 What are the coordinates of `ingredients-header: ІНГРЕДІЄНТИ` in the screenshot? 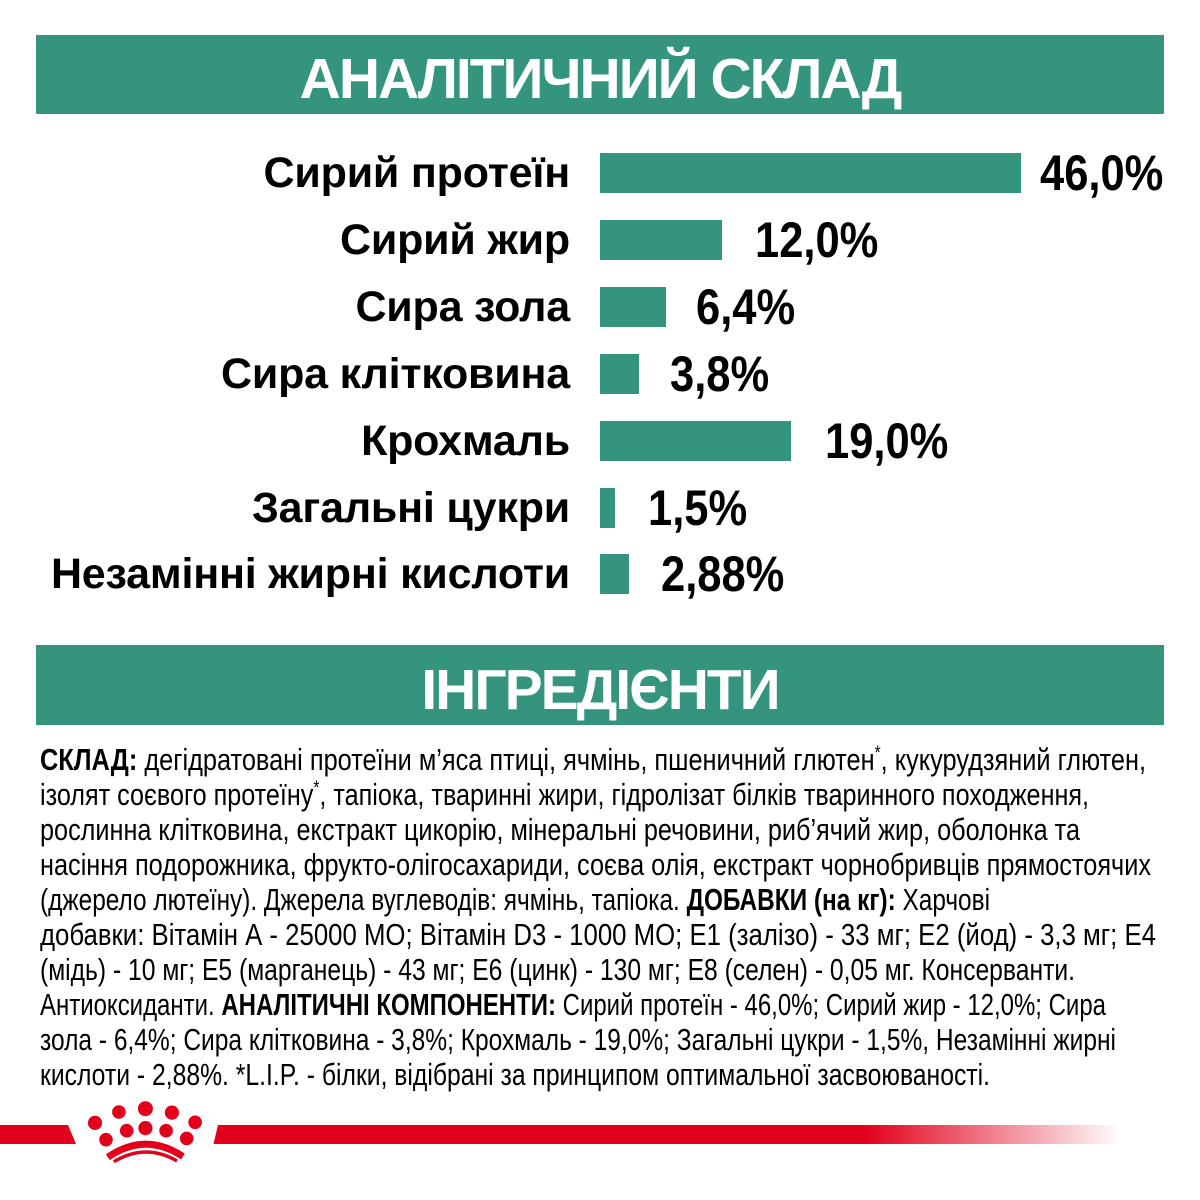 It's located at (600, 685).